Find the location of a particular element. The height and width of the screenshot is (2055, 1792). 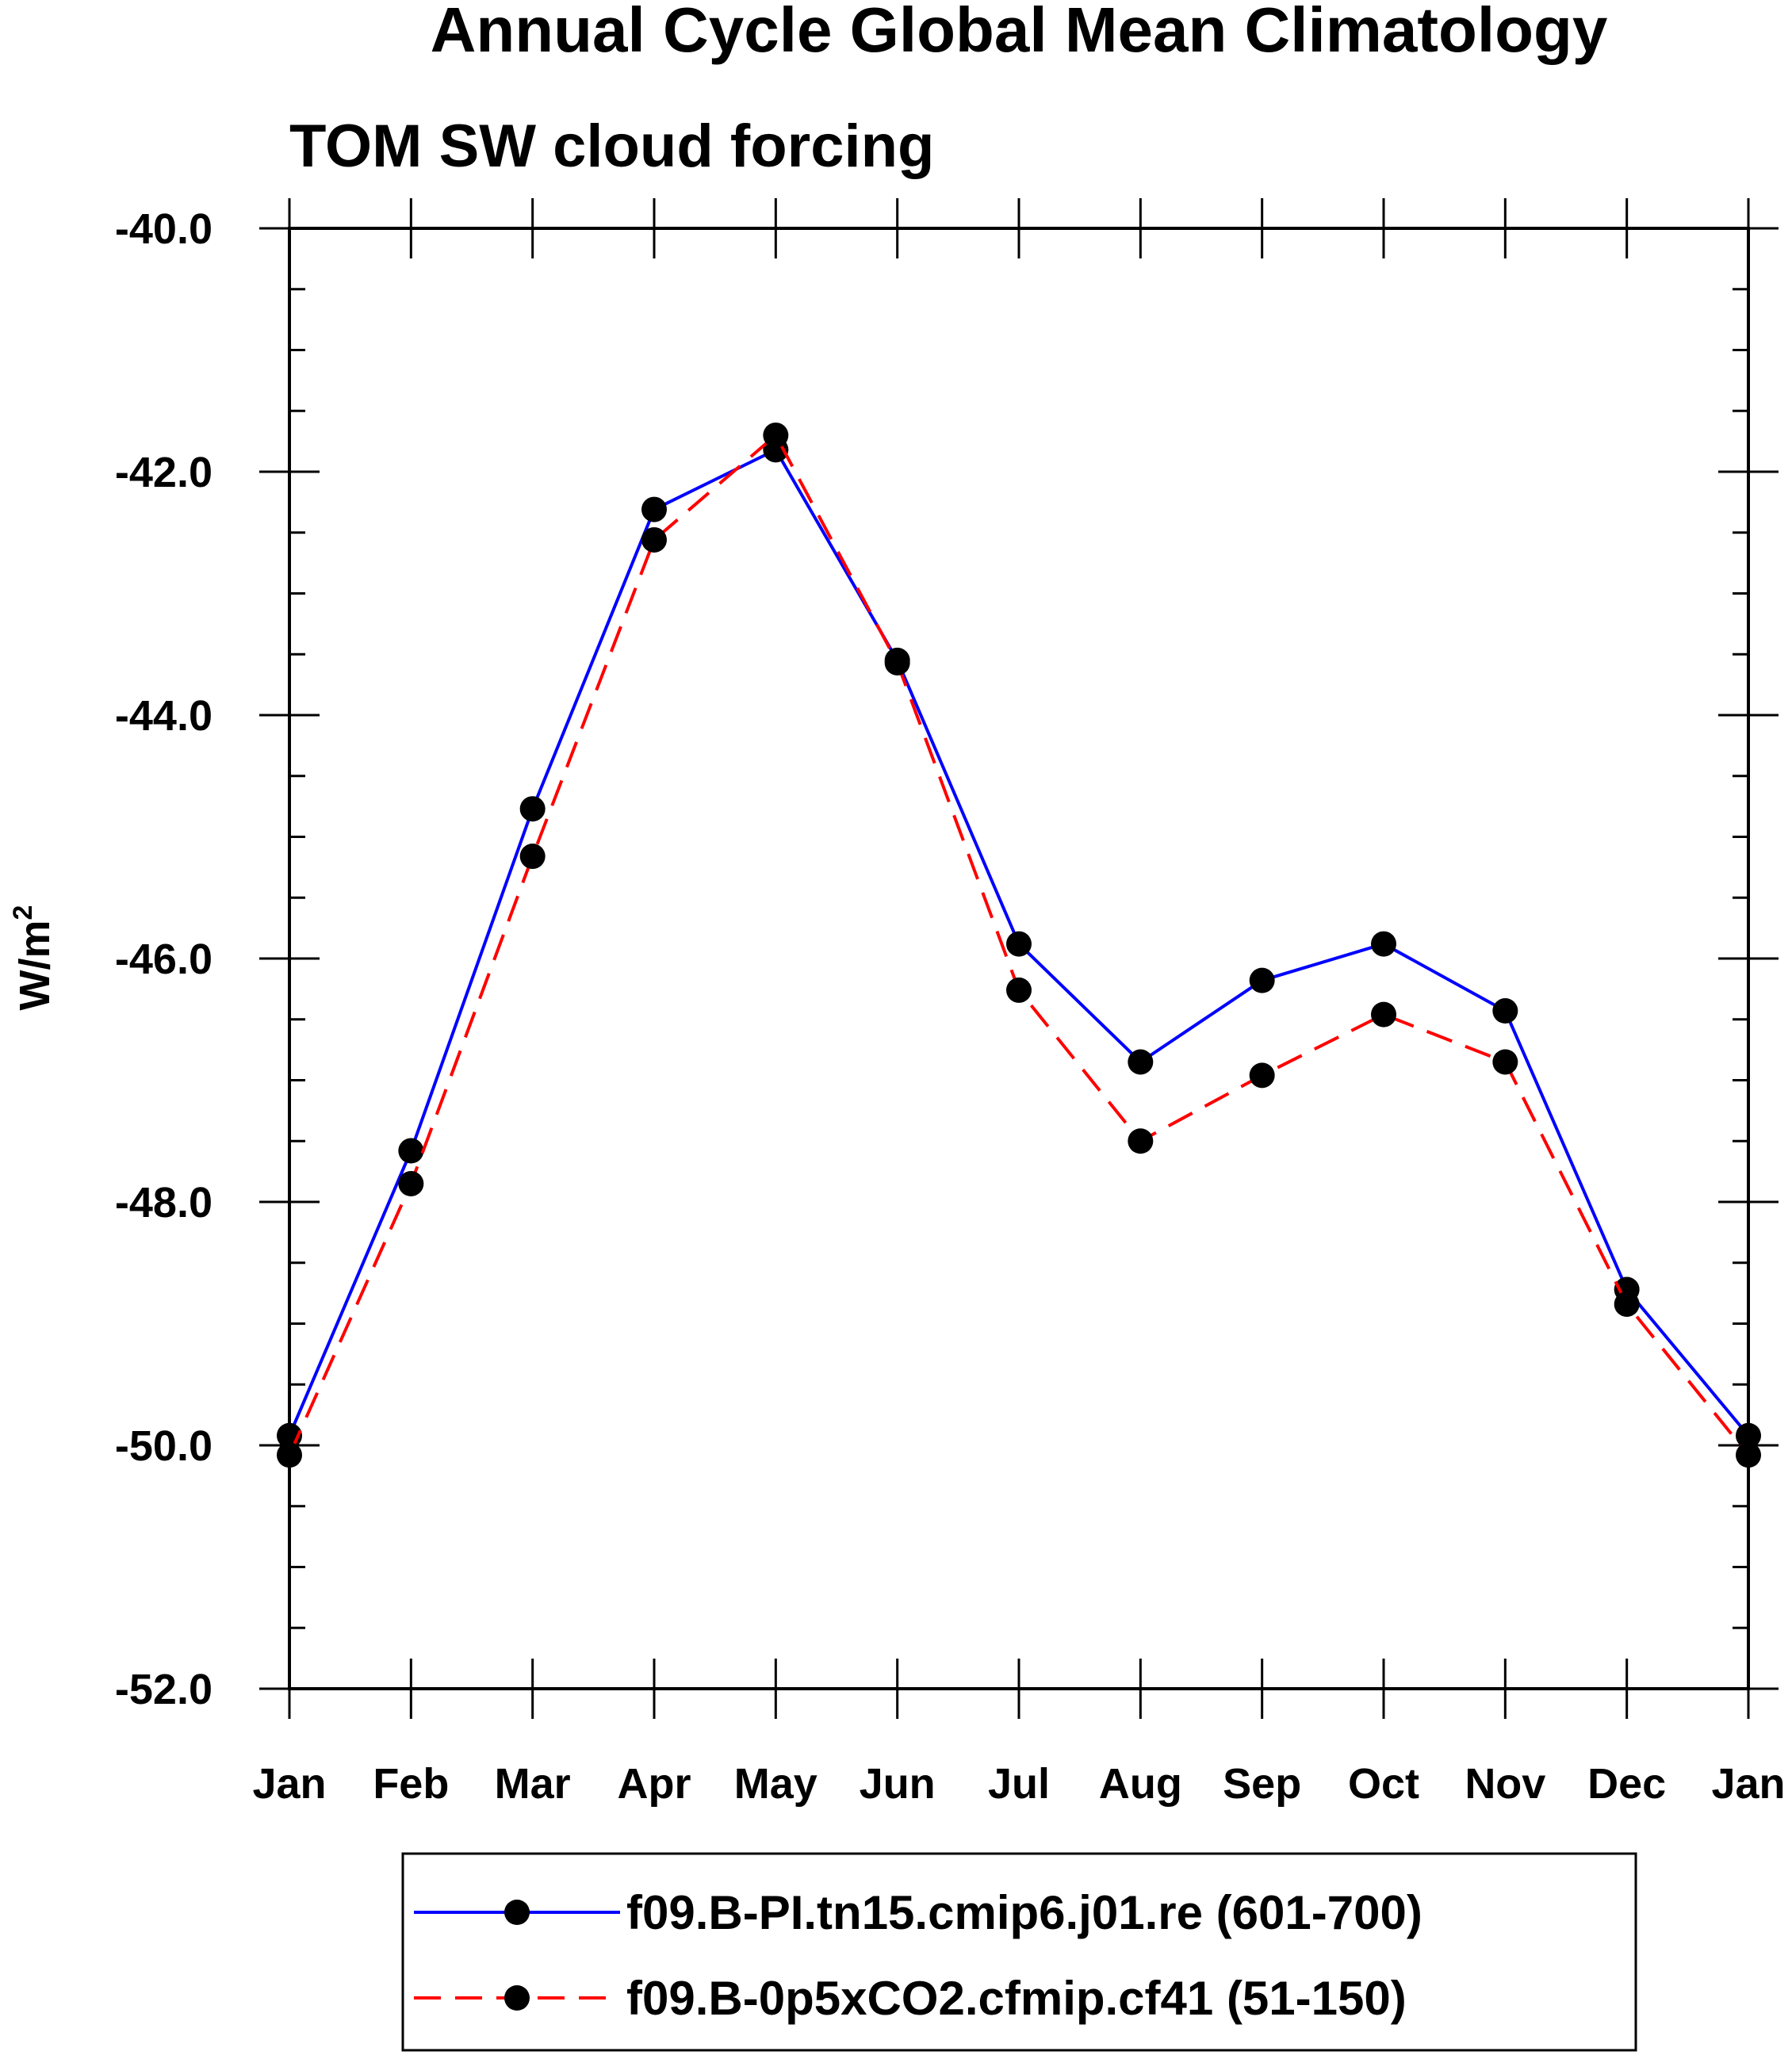

legend-box is located at coordinates (1019, 1952).